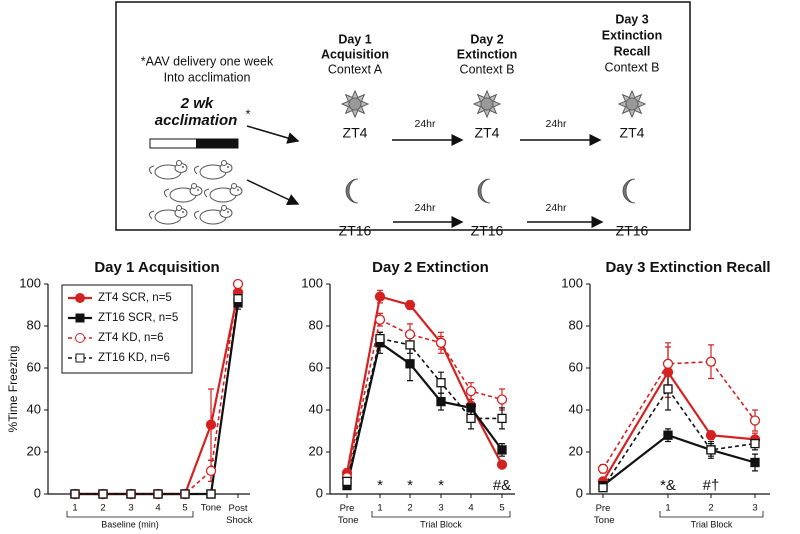 The image size is (800, 534). I want to click on legend-label: ZT16 SCR, n=5, so click(138, 318).